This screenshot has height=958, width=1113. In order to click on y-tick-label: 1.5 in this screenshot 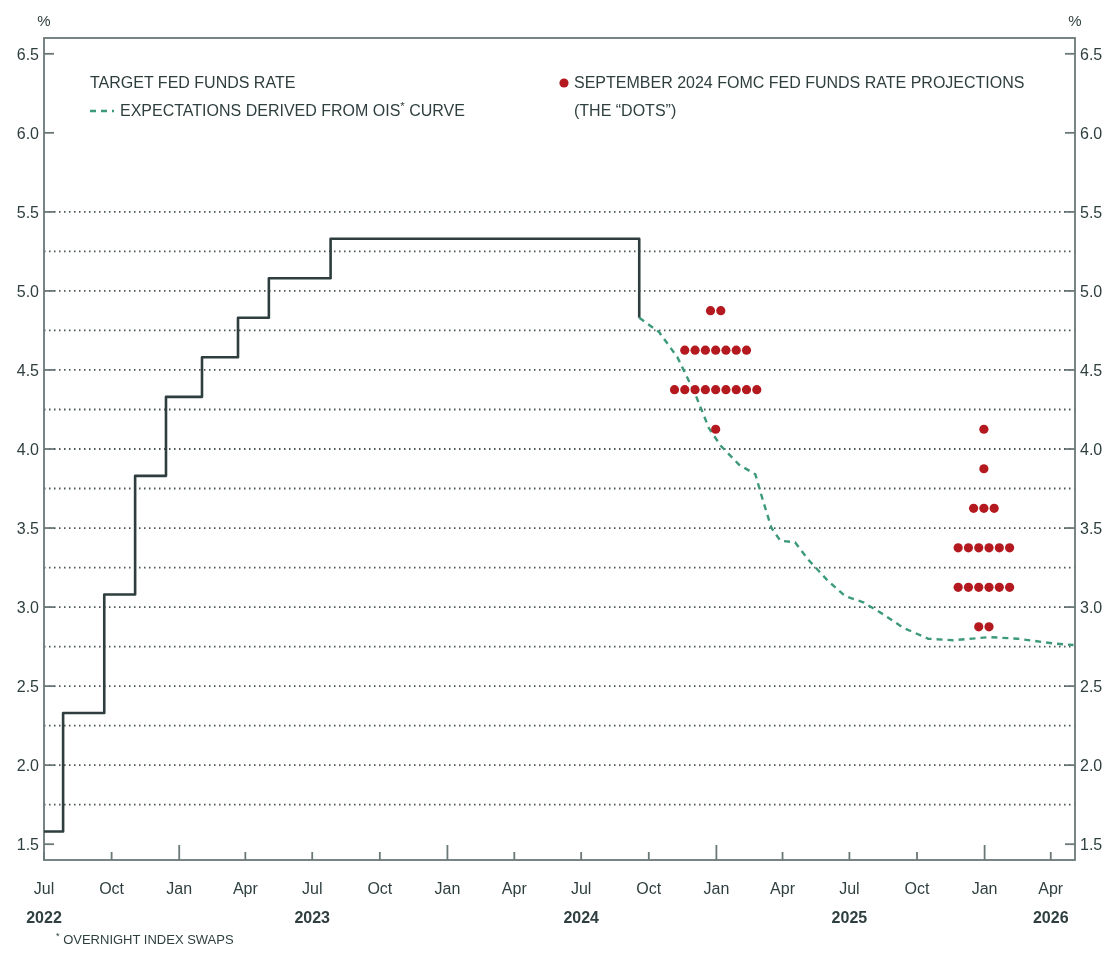, I will do `click(28, 845)`.